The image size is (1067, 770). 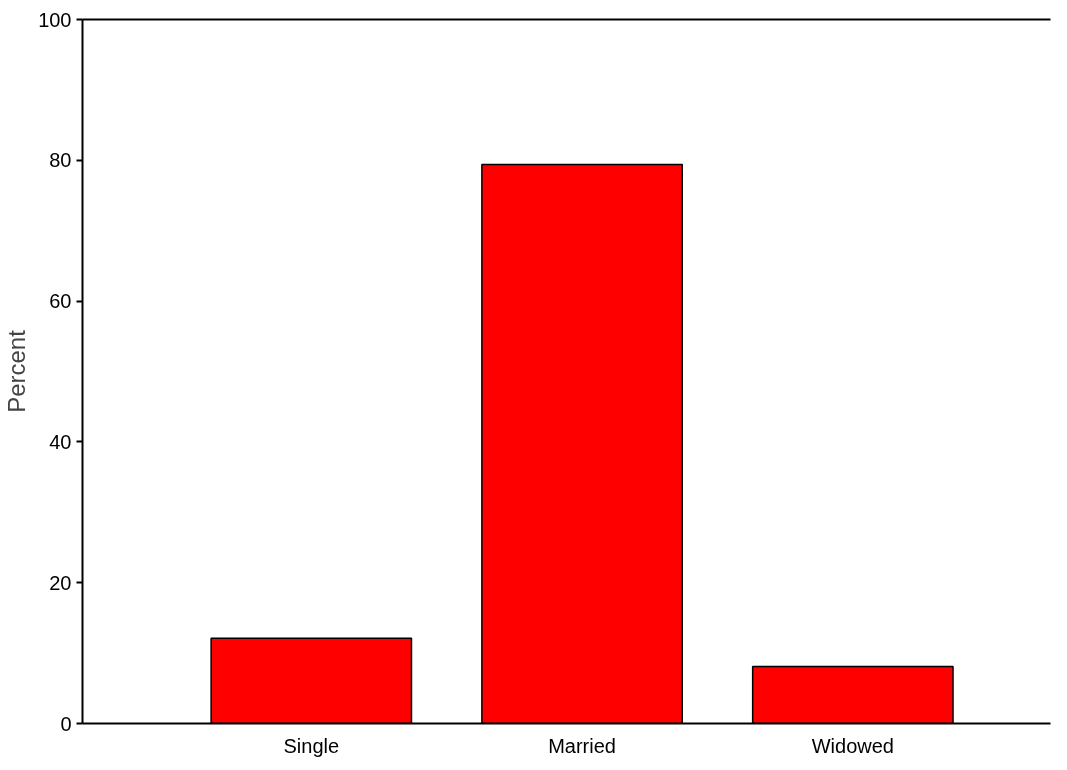 I want to click on y-tick-label: 80, so click(x=60, y=160).